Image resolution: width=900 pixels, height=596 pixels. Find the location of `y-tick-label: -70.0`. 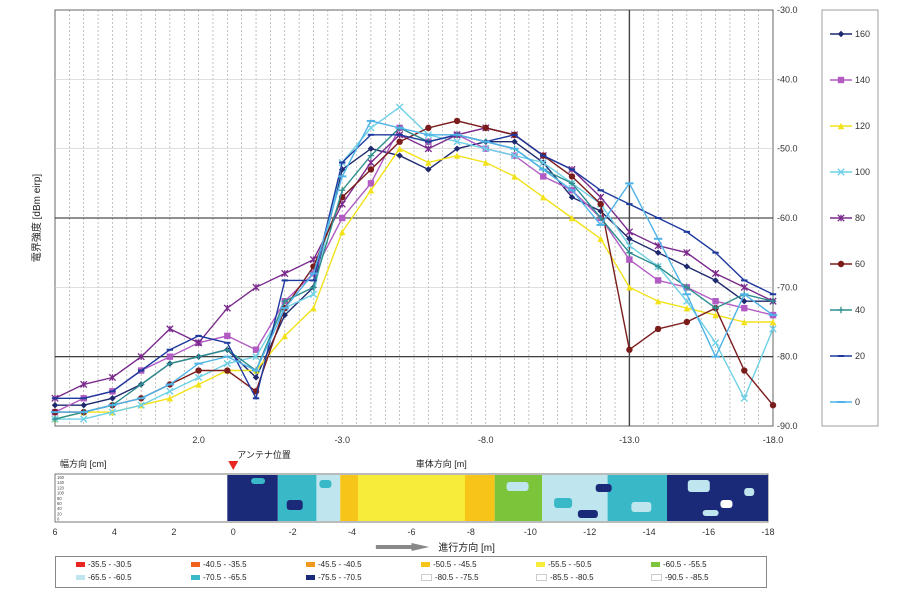

y-tick-label: -70.0 is located at coordinates (787, 287).